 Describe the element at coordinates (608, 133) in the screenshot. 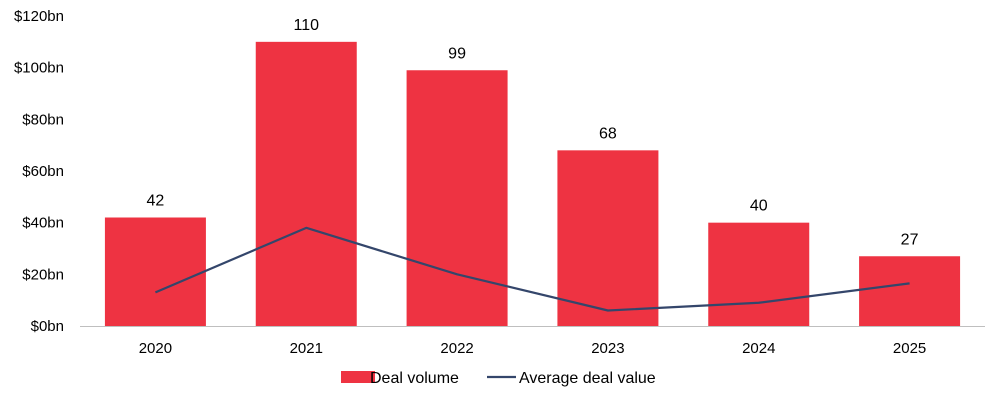

I see `bar-data-label: 68` at that location.